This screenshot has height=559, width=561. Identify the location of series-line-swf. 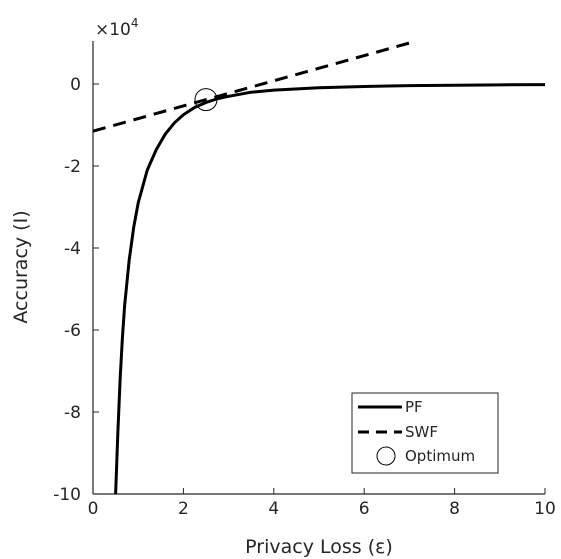
(251, 87).